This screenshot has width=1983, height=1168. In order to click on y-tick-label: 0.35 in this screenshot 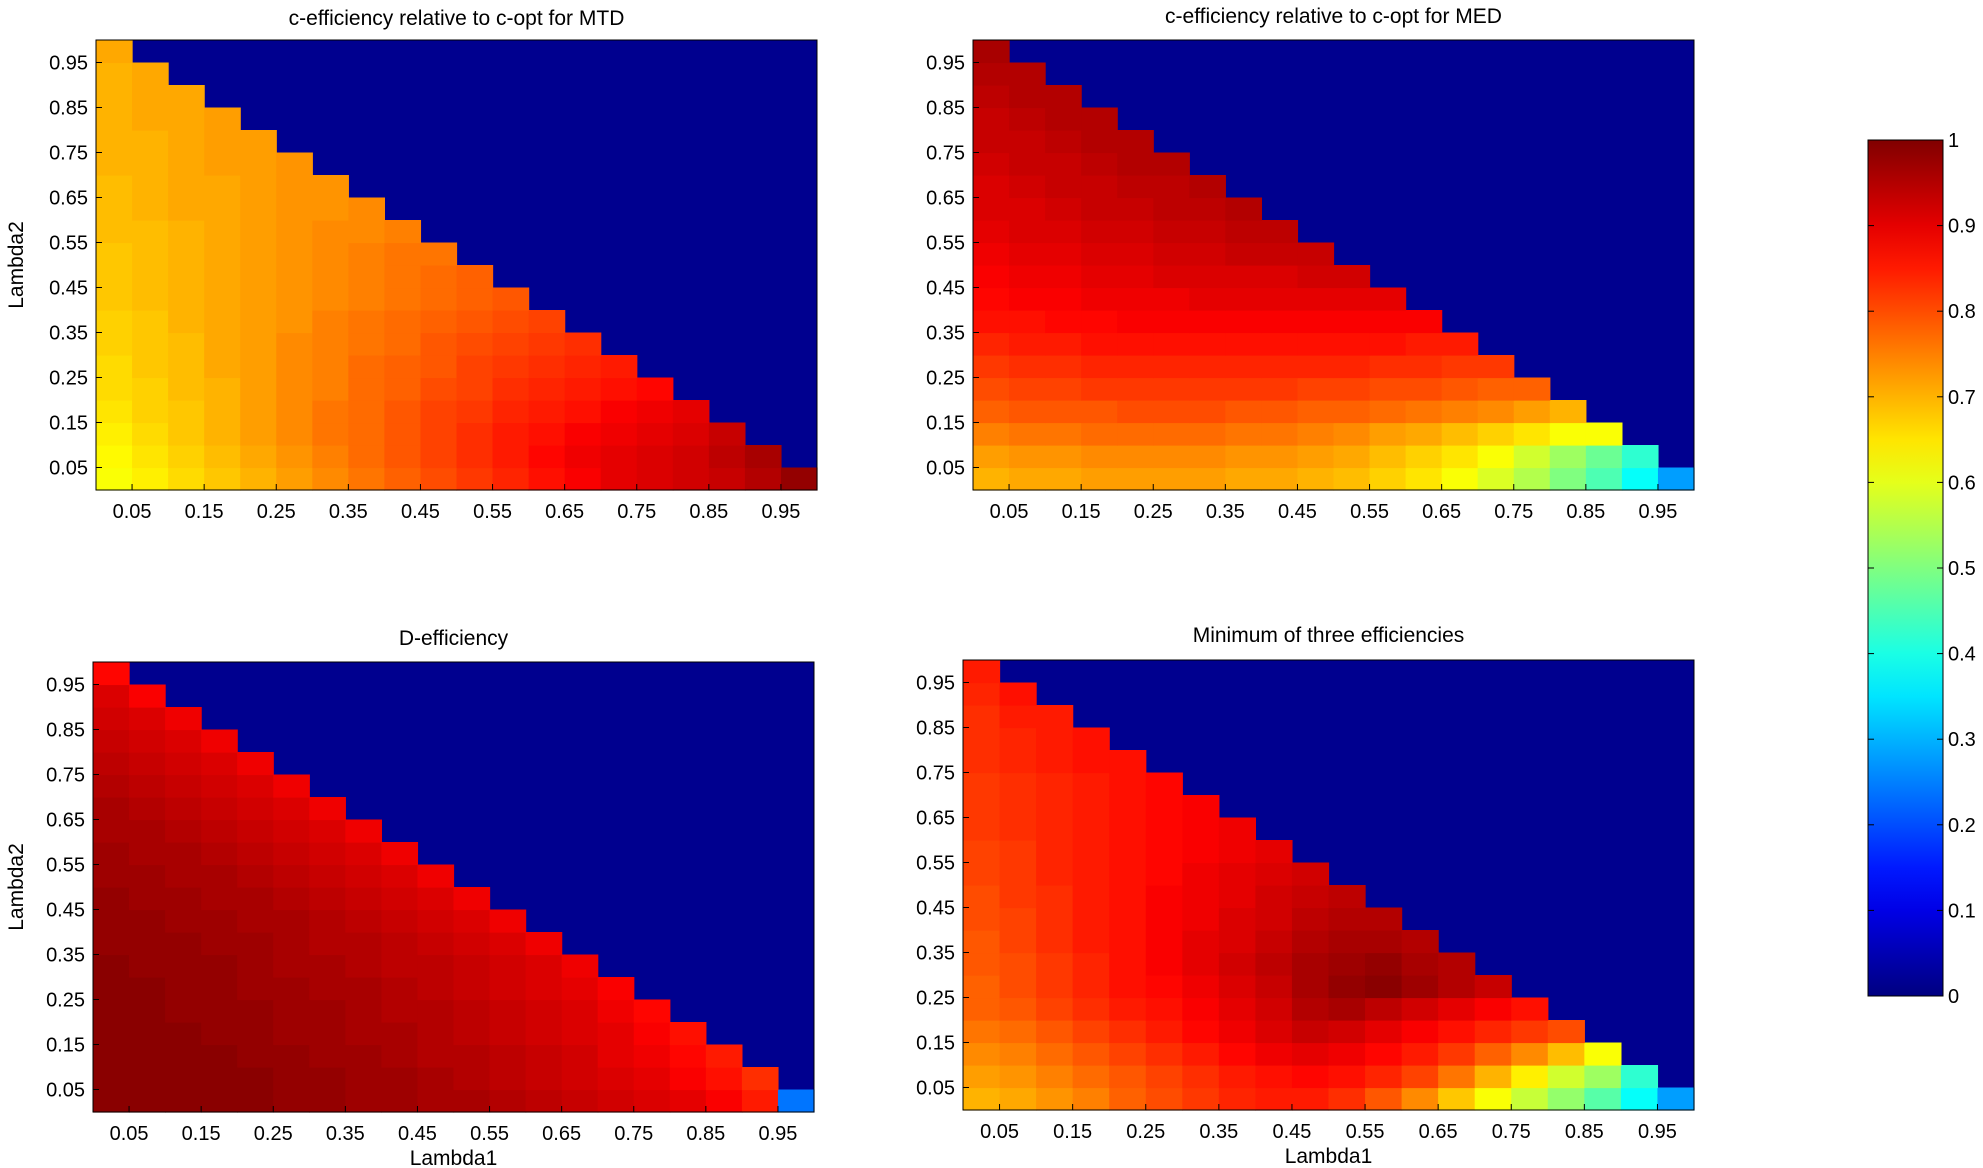, I will do `click(945, 334)`.